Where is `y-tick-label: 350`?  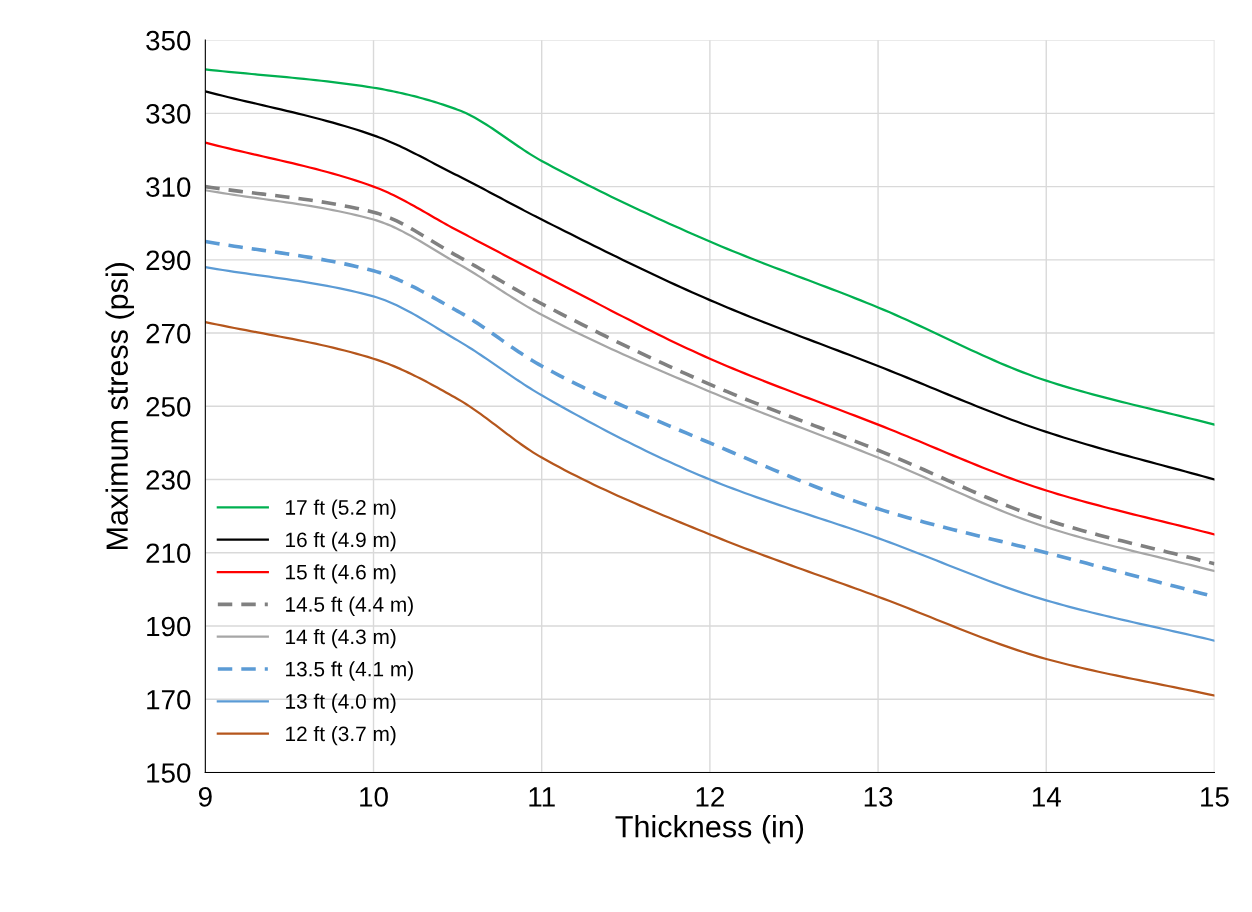 y-tick-label: 350 is located at coordinates (168, 40).